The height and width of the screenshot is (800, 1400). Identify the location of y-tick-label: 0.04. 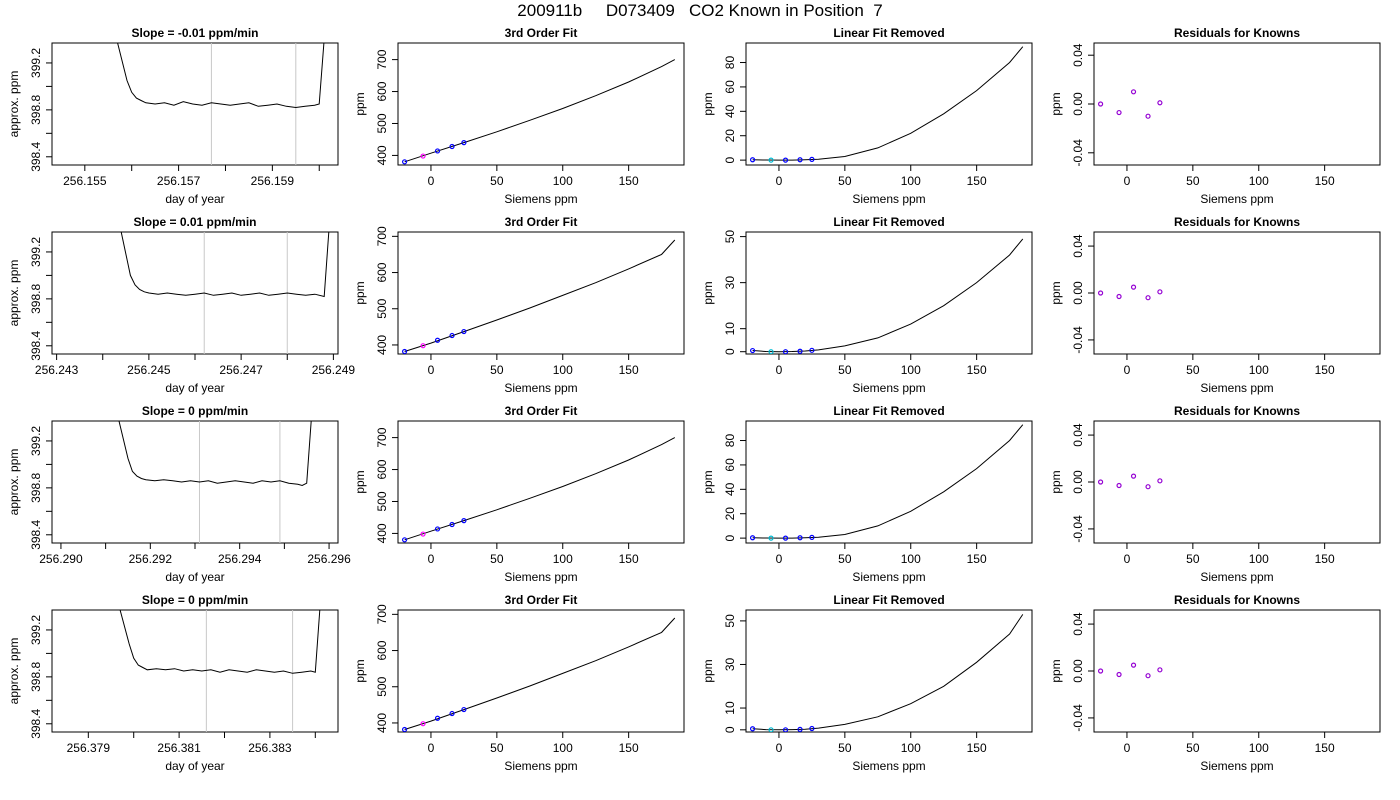
(1078, 246).